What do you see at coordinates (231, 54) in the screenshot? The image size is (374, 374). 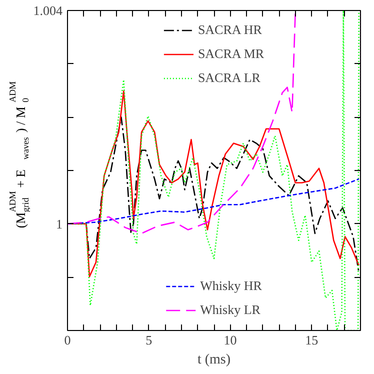 I see `legend-label: SACRA MR` at bounding box center [231, 54].